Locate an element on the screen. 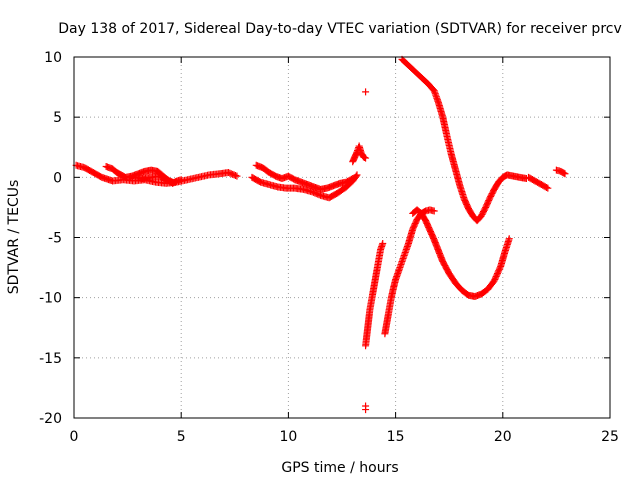  y-tick-label: -20 is located at coordinates (50, 419).